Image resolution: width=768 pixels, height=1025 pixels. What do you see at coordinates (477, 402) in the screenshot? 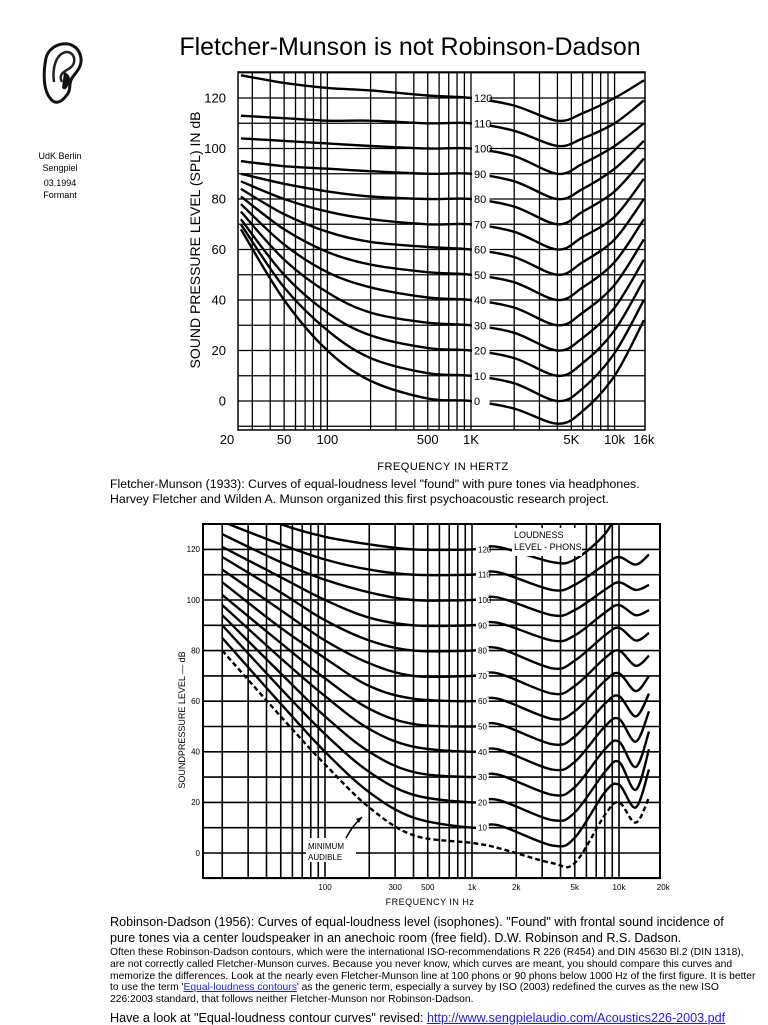
I see `curve-label: 0` at bounding box center [477, 402].